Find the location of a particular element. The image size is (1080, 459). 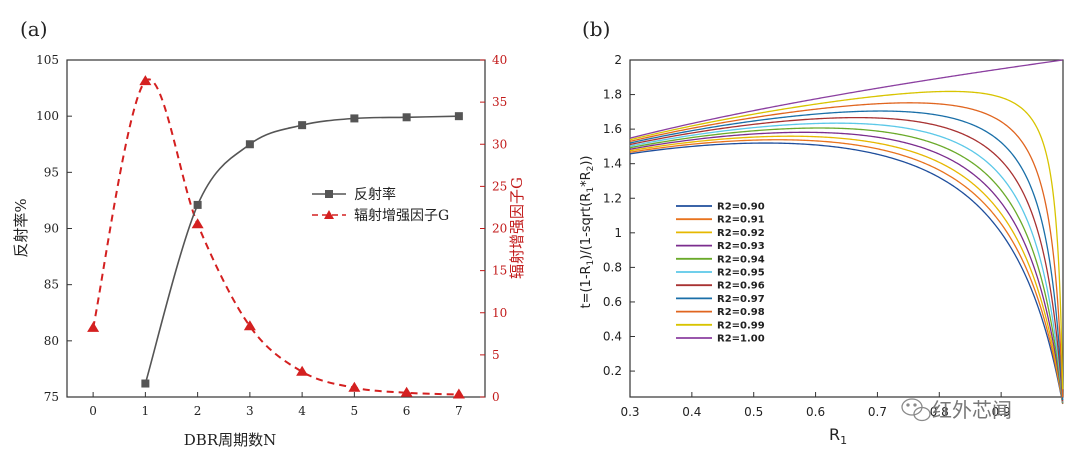

y-tick-label: 2 is located at coordinates (618, 60).